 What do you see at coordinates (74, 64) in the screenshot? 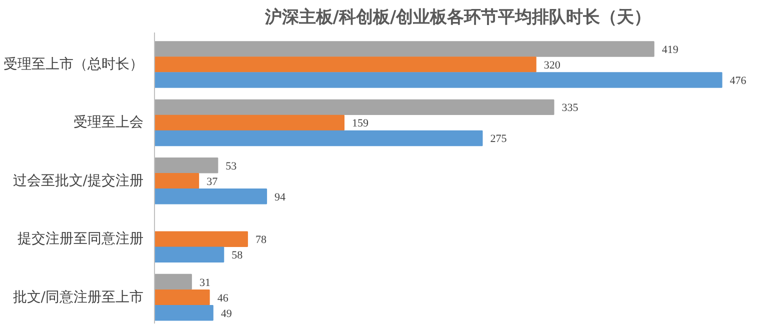
I see `y-tick-label: 受理至上市（总时长）` at bounding box center [74, 64].